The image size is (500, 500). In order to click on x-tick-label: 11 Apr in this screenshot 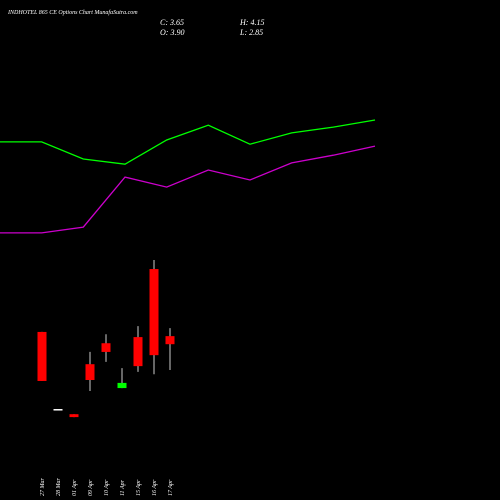, I will do `click(123, 487)`.